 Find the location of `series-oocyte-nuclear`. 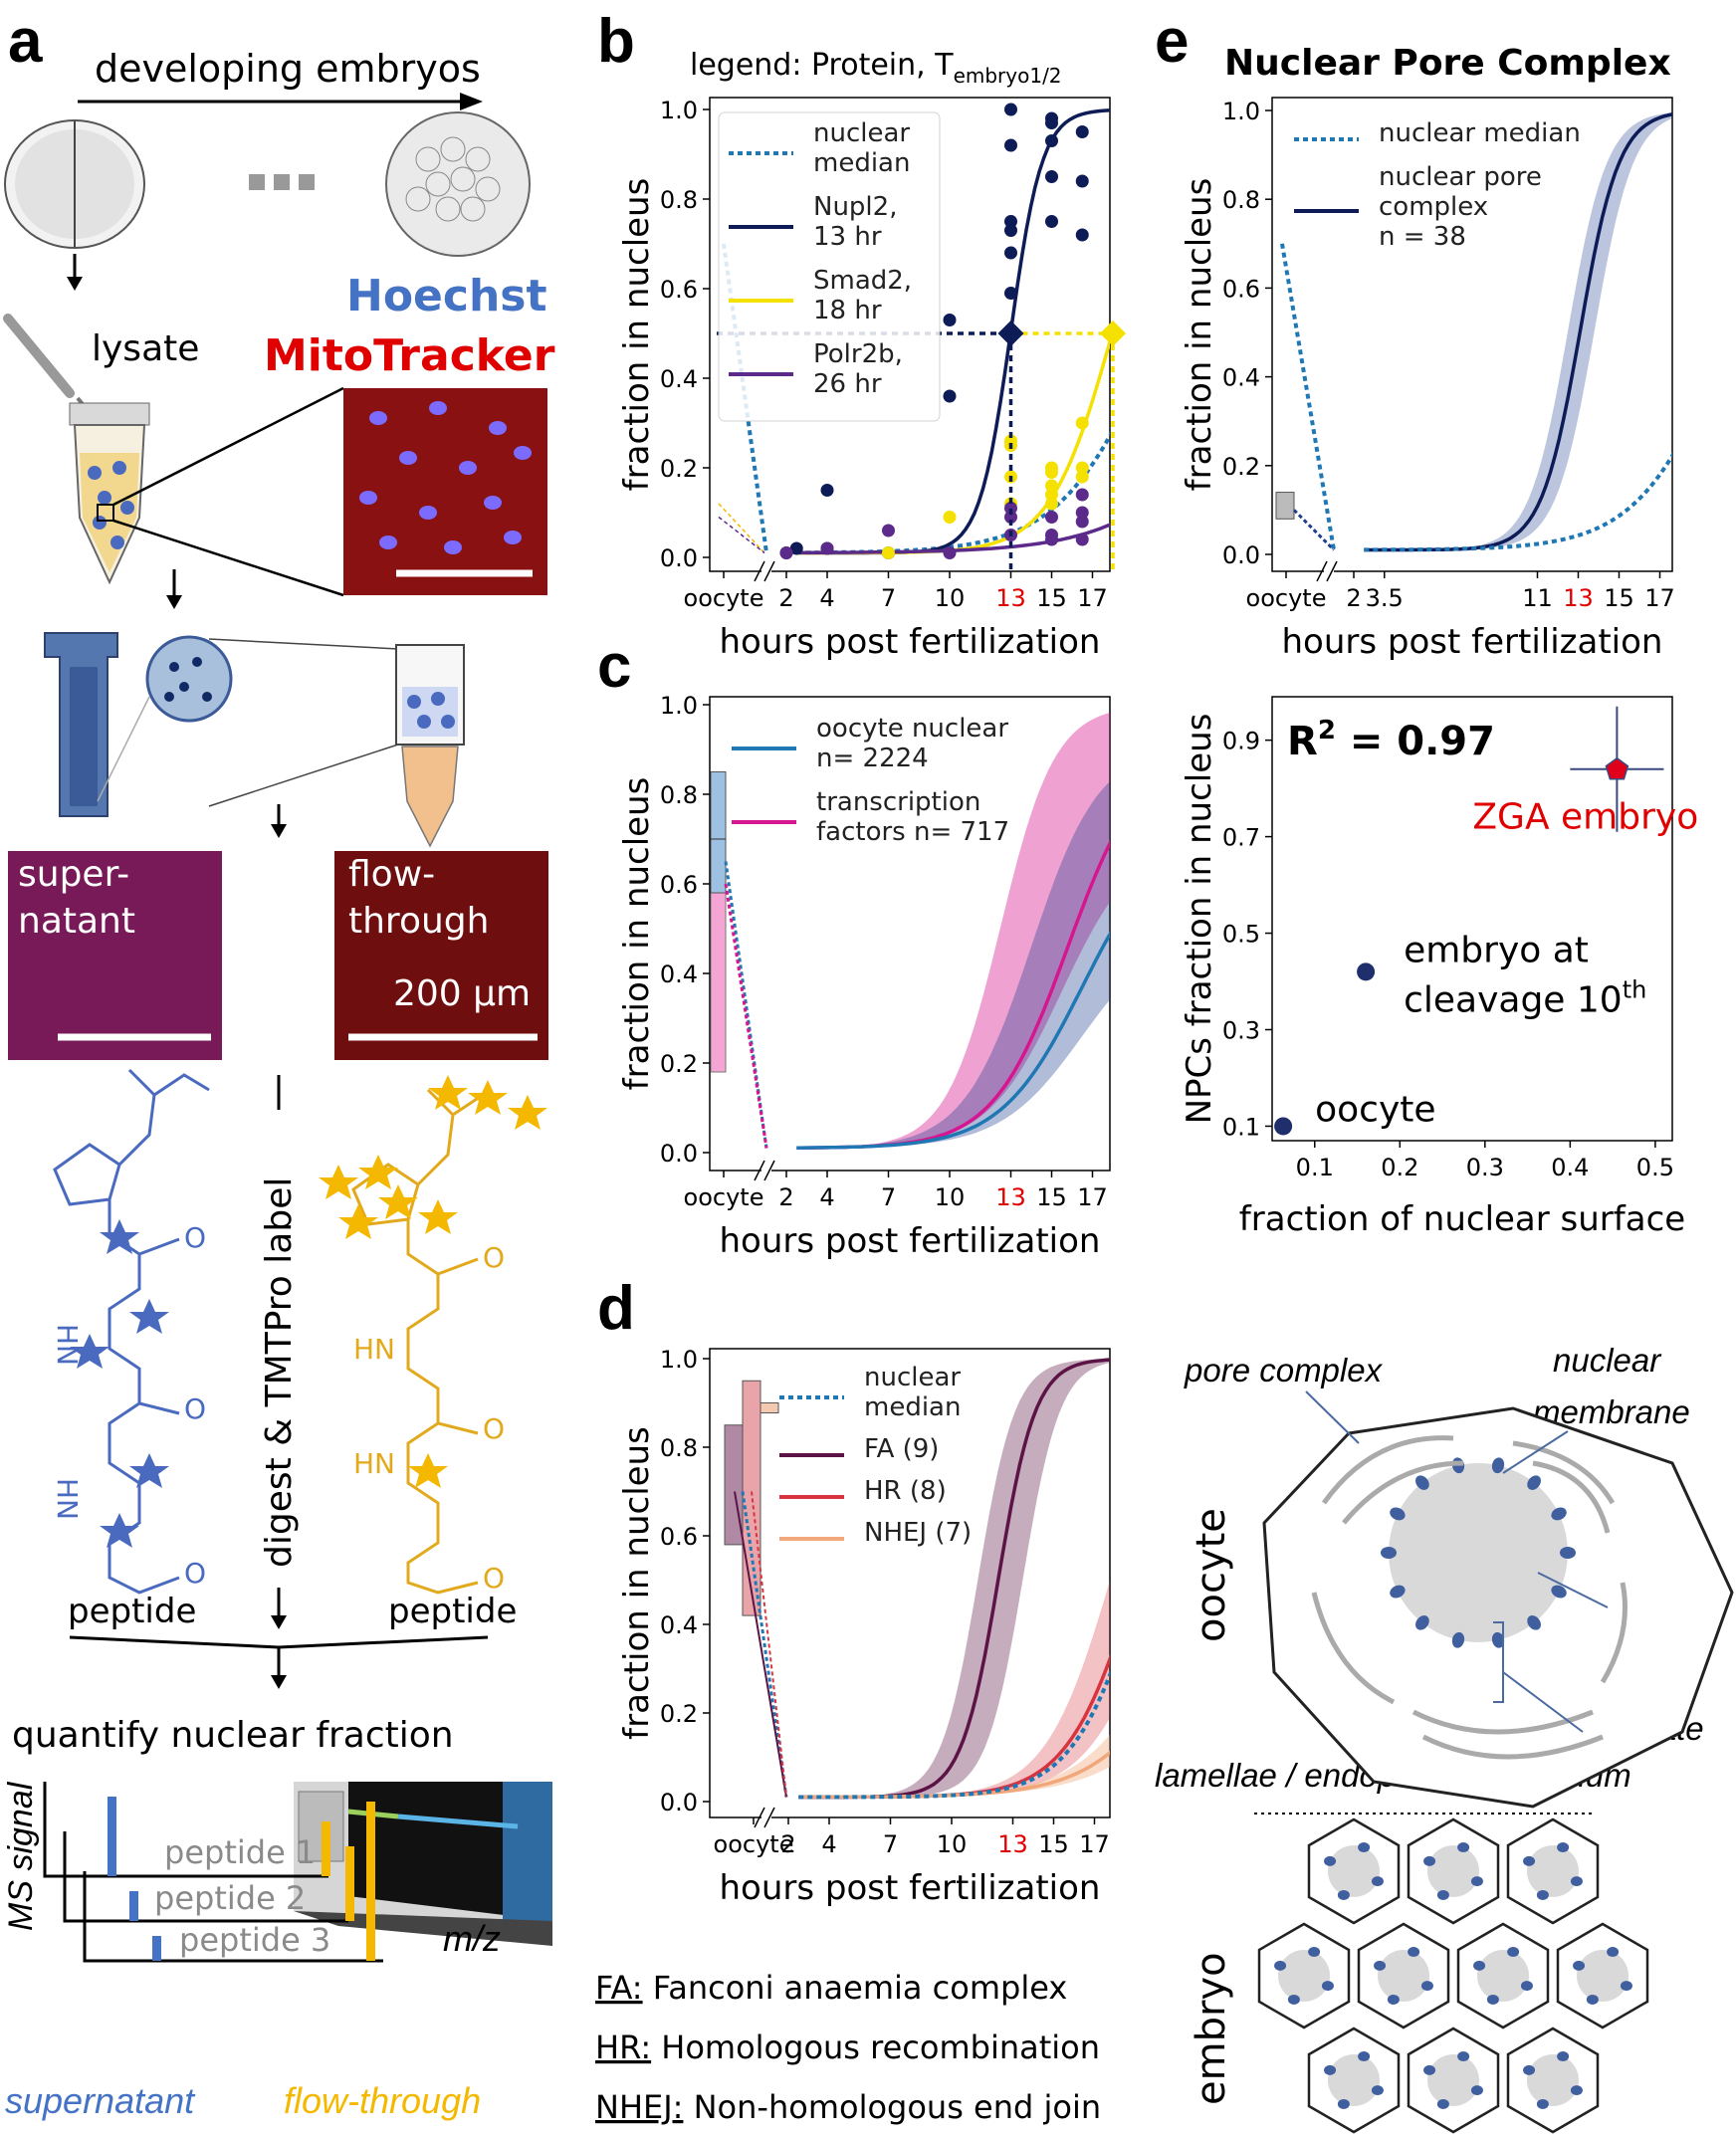

series-oocyte-nuclear is located at coordinates (953, 1041).